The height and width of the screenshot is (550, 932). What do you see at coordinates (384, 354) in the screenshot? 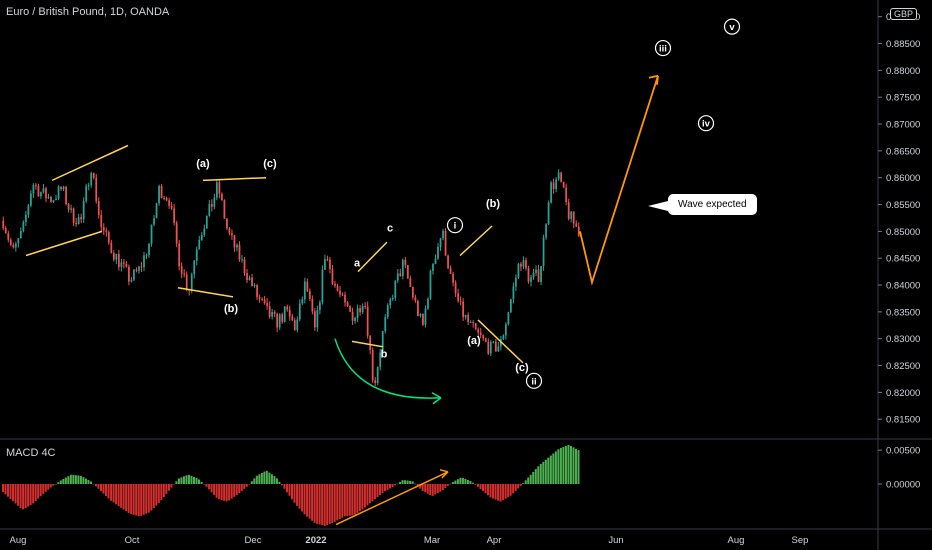
I see `wave-label: b` at bounding box center [384, 354].